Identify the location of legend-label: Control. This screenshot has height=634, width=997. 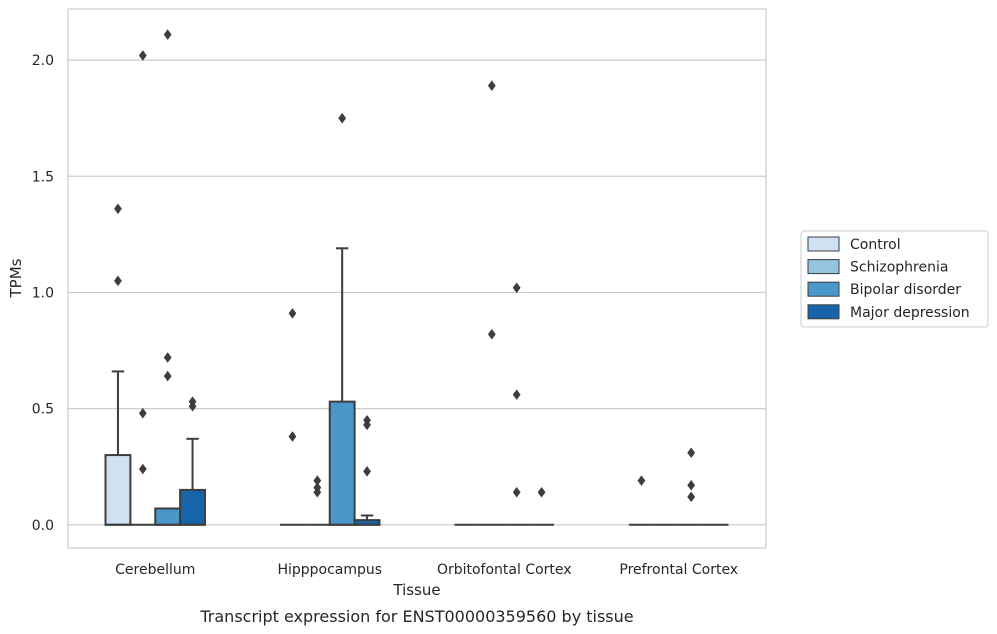
(875, 245).